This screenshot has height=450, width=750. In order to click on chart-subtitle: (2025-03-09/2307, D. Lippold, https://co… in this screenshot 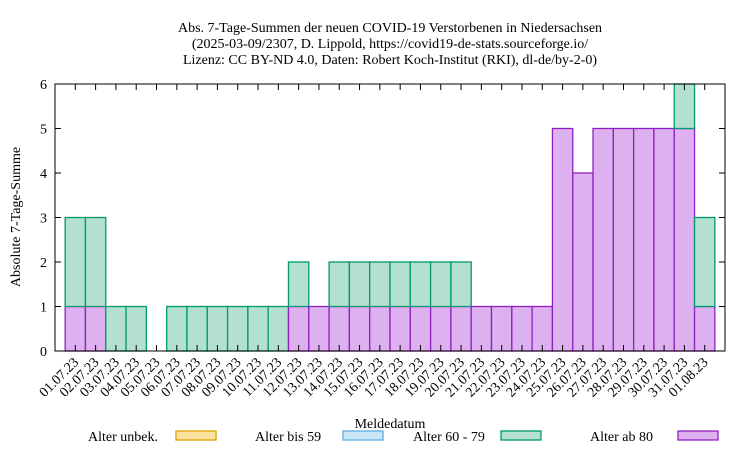, I will do `click(390, 44)`.